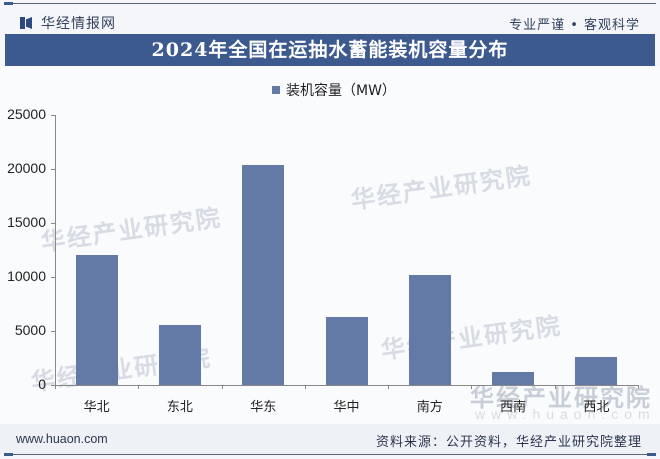  I want to click on bottom-border-line, so click(330, 454).